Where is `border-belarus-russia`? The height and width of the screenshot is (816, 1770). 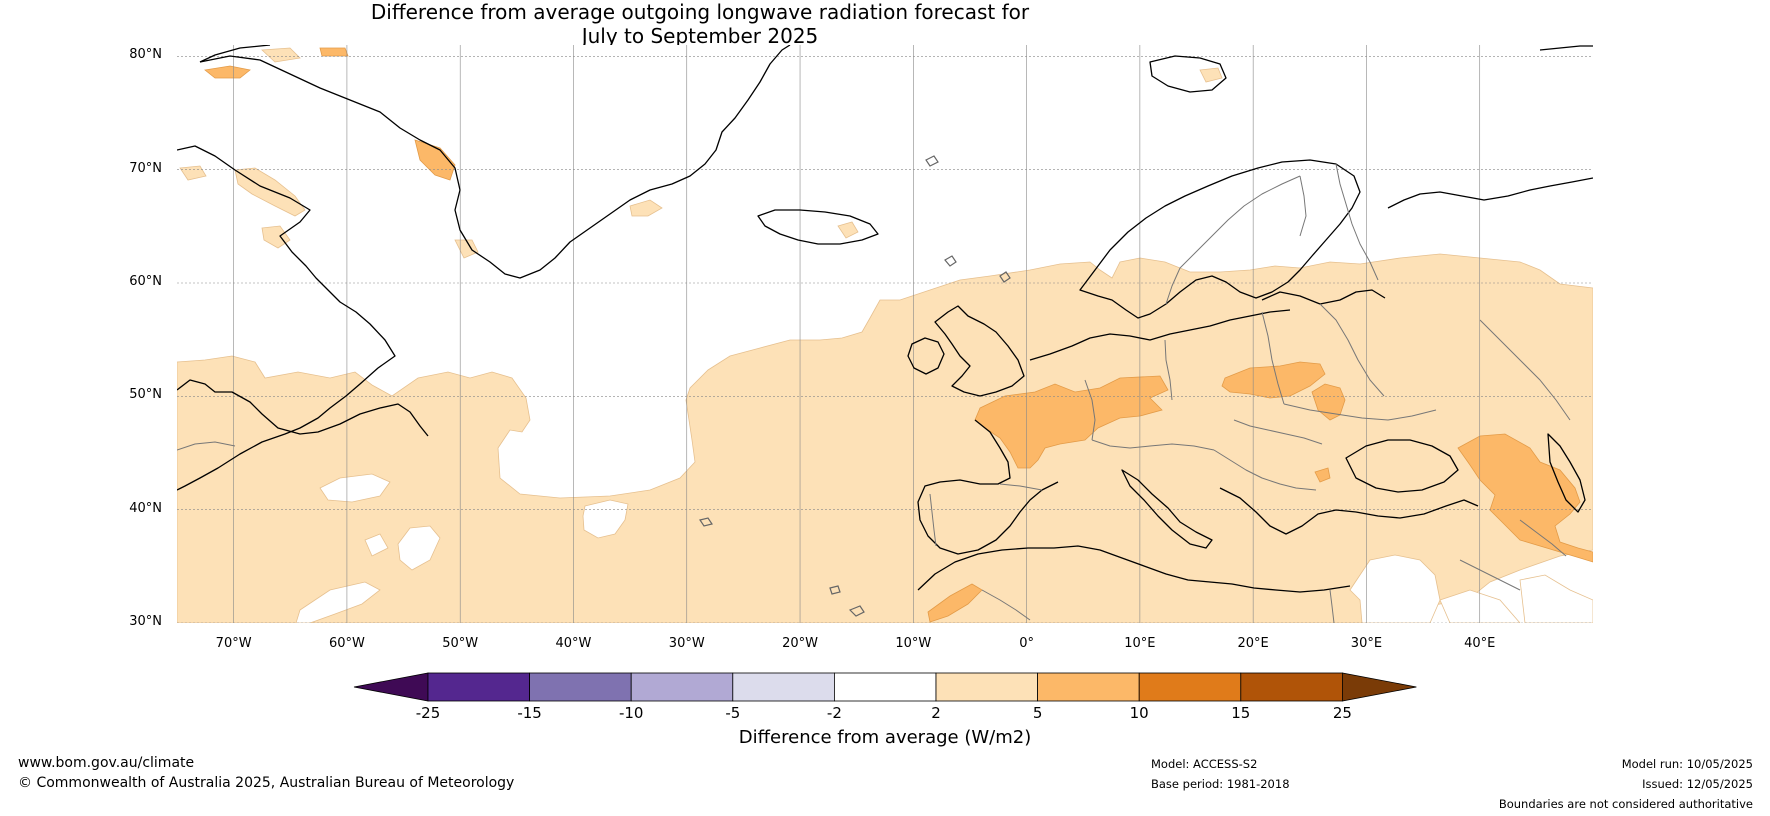
border-belarus-russia is located at coordinates (1352, 350).